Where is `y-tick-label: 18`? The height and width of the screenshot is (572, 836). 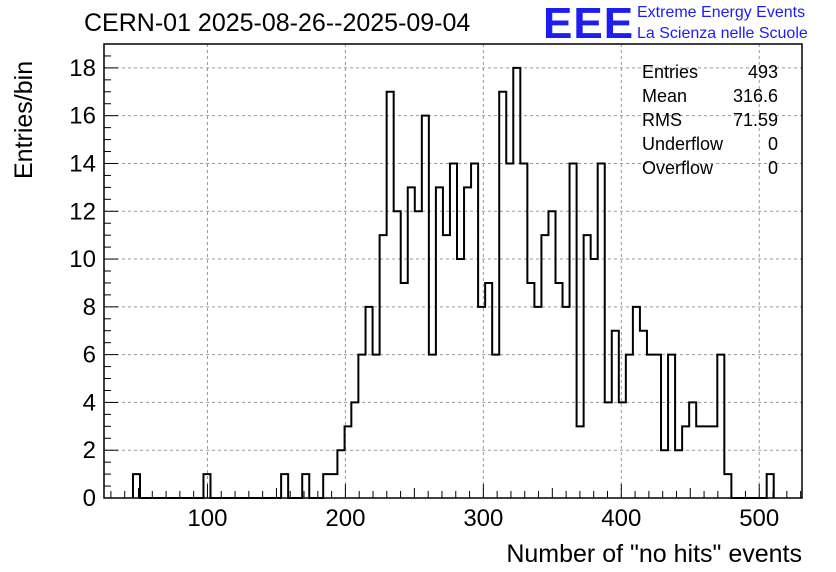 y-tick-label: 18 is located at coordinates (82, 68).